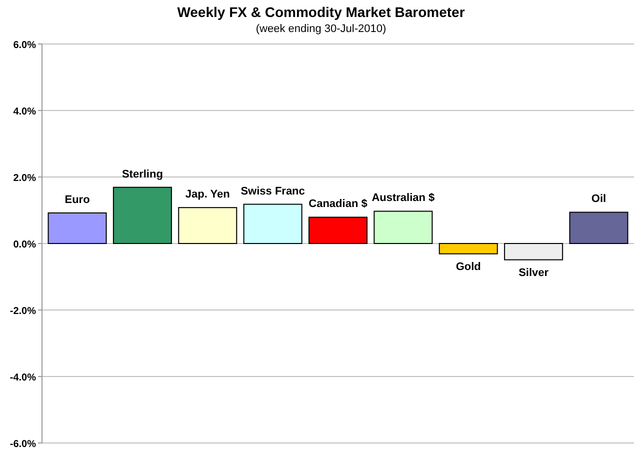 The width and height of the screenshot is (642, 453). What do you see at coordinates (598, 199) in the screenshot?
I see `x-tick-label: Oil` at bounding box center [598, 199].